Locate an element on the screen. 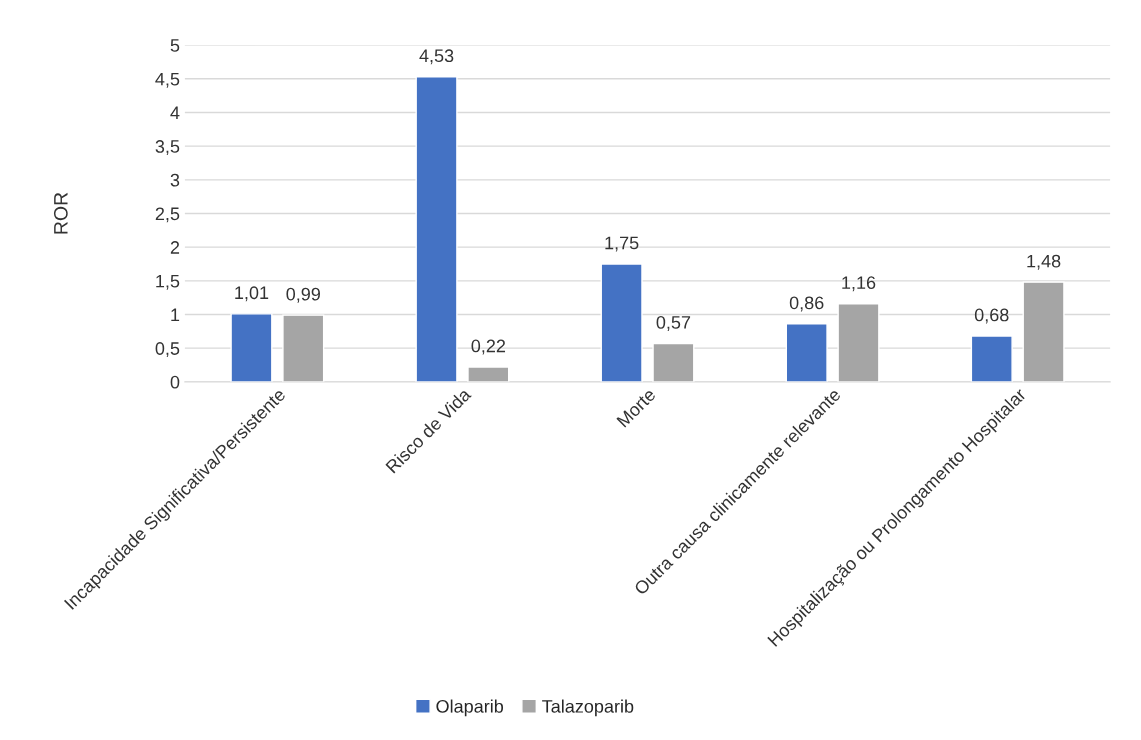 This screenshot has width=1141, height=740. data-label: 0,22 is located at coordinates (488, 347).